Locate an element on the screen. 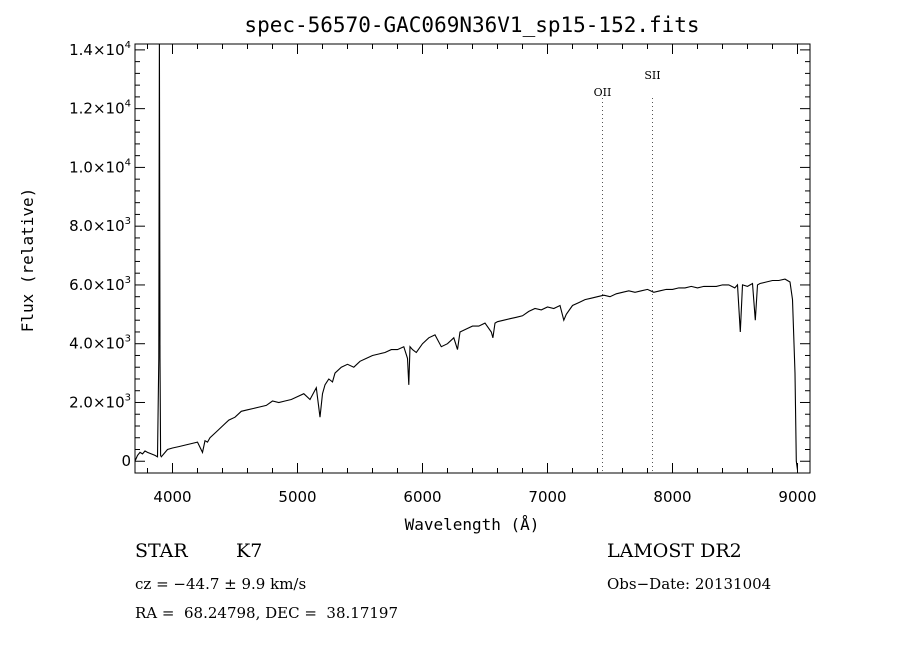 The width and height of the screenshot is (900, 650). y-tick-label: 8.0×103 is located at coordinates (100, 225).